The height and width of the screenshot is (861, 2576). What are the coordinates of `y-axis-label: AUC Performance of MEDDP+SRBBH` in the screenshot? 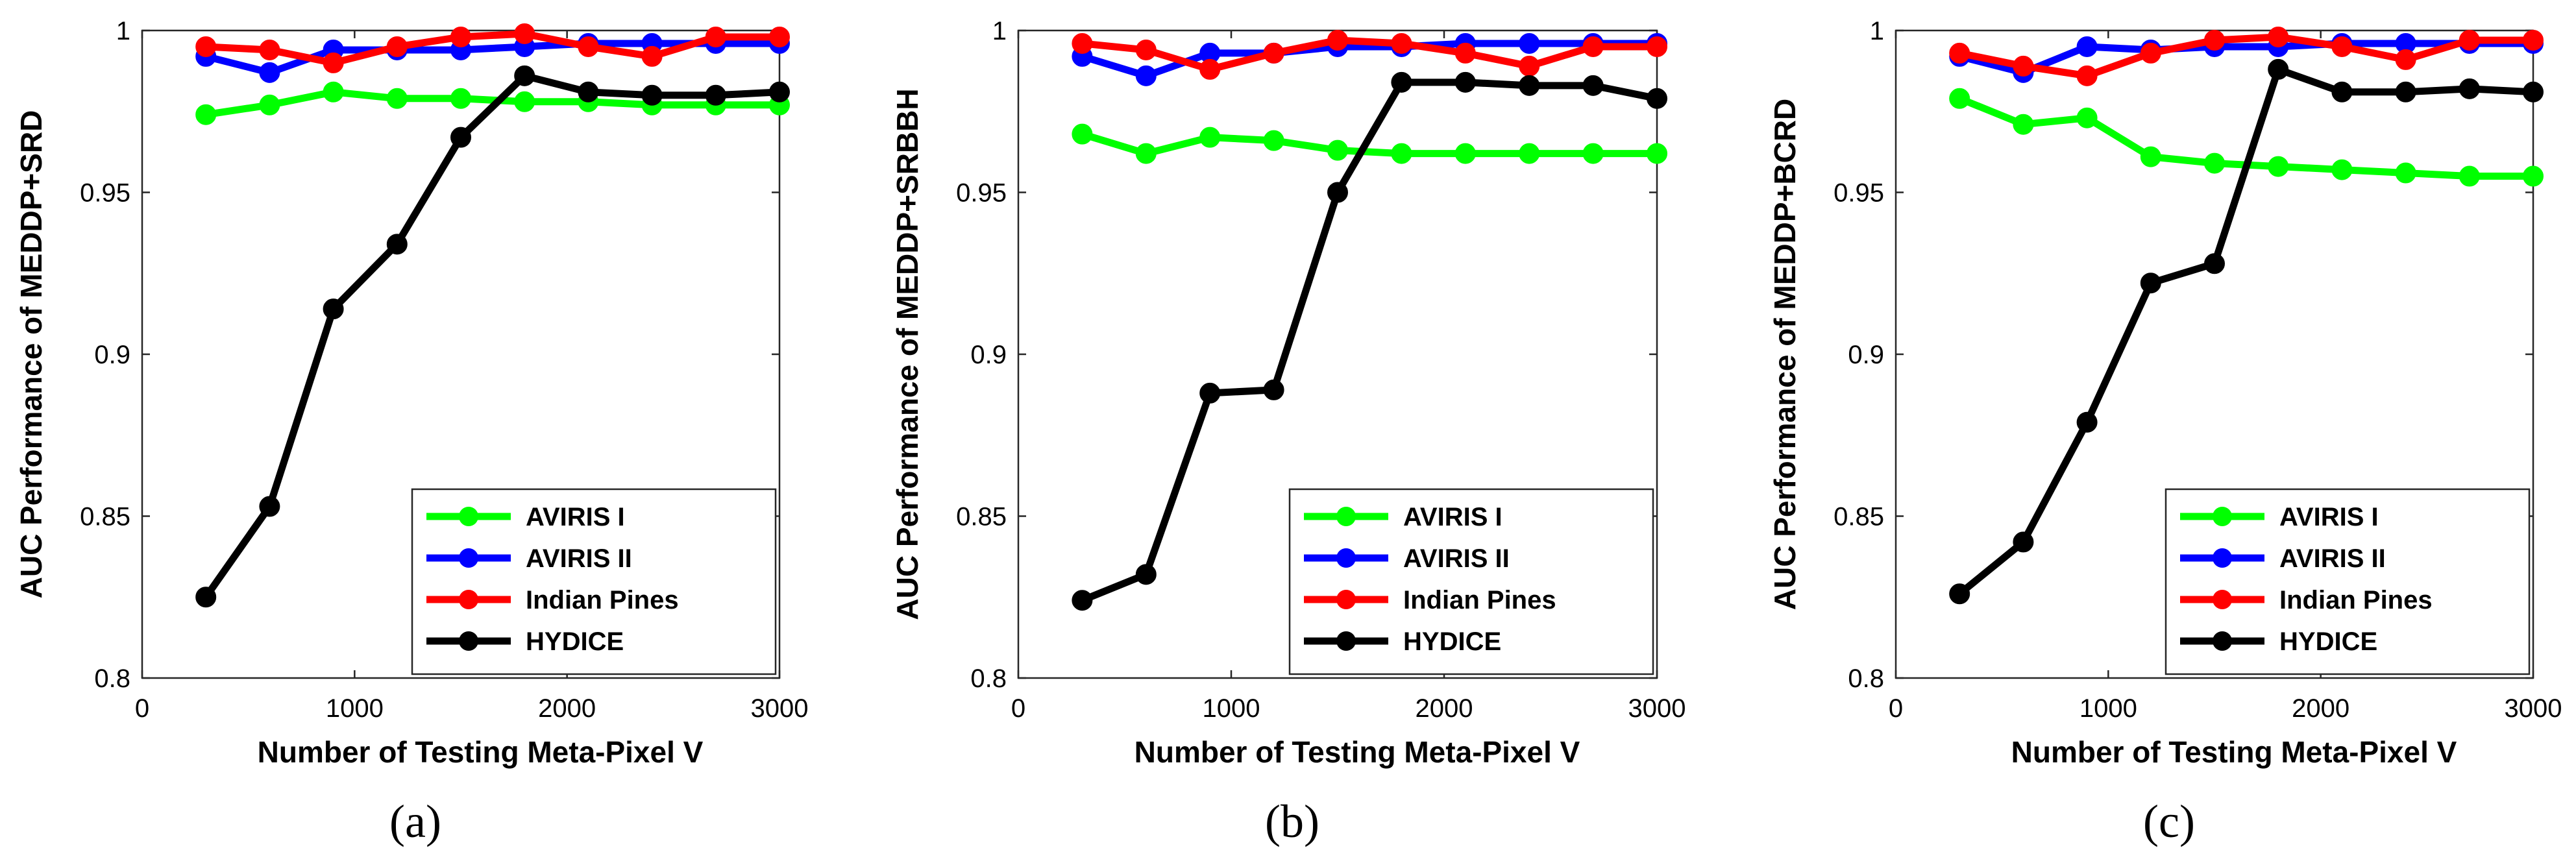 It's located at (907, 354).